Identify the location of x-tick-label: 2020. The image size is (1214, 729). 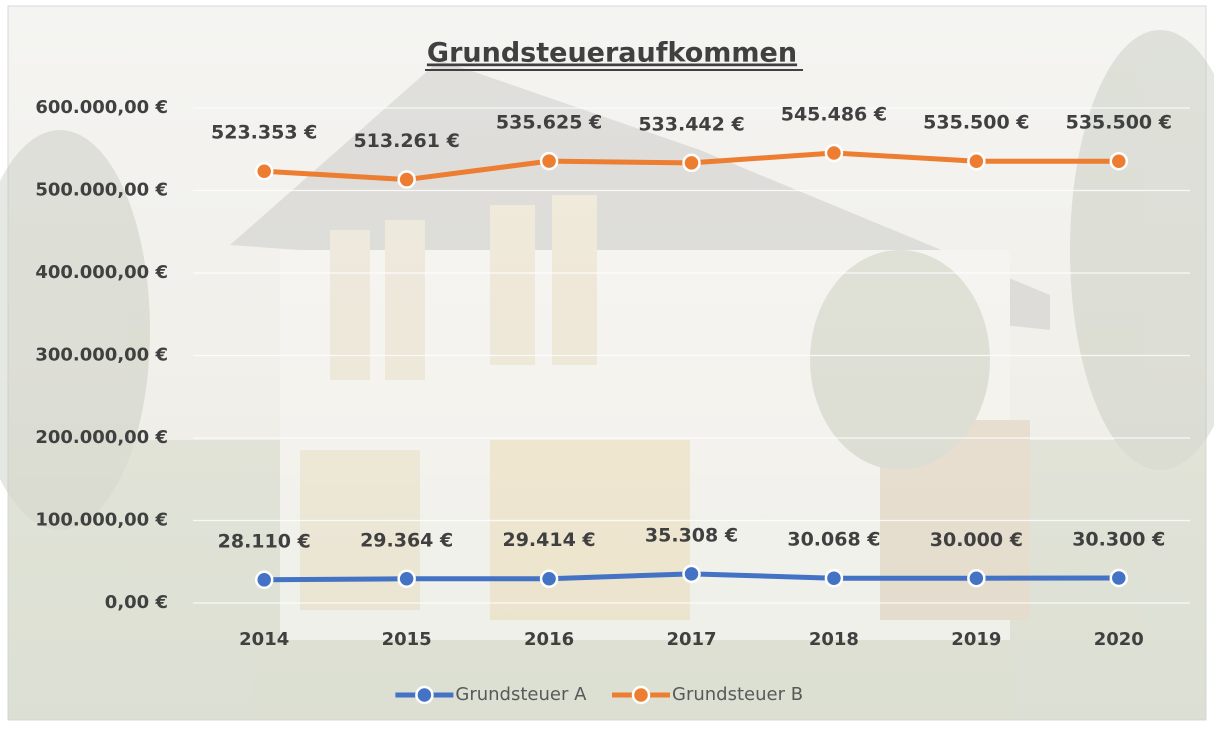
(1119, 639).